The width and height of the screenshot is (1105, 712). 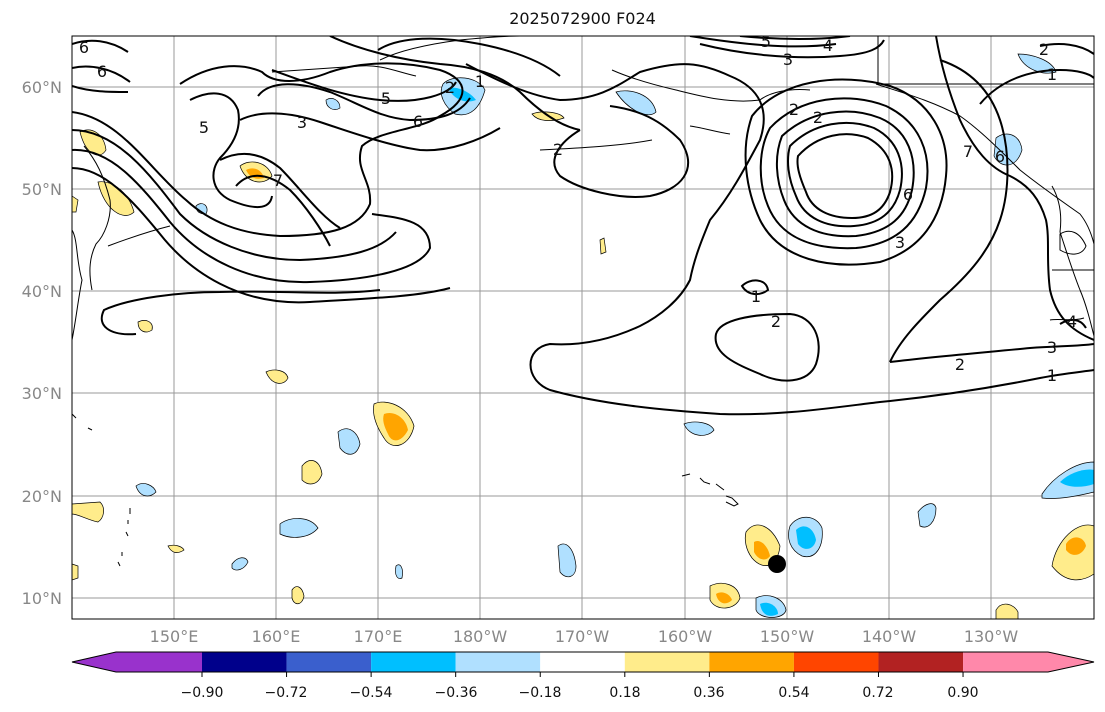 I want to click on lon-label: 170°W, so click(x=582, y=636).